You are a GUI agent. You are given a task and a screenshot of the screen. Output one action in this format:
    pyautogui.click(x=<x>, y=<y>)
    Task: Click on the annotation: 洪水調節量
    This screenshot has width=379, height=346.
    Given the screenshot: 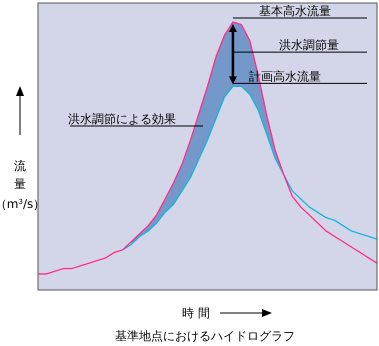 What is the action you would take?
    pyautogui.click(x=308, y=45)
    